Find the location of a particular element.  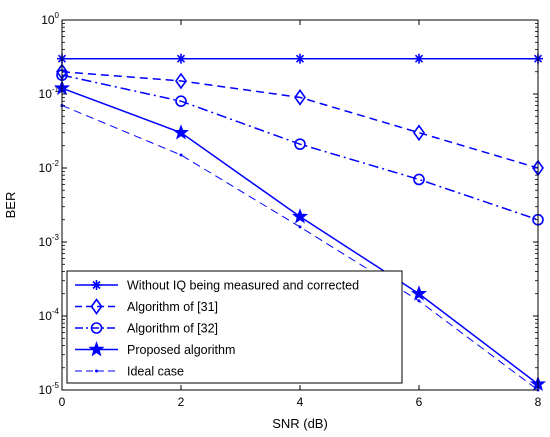

y-tick-label: 10⁻² is located at coordinates (49, 167).